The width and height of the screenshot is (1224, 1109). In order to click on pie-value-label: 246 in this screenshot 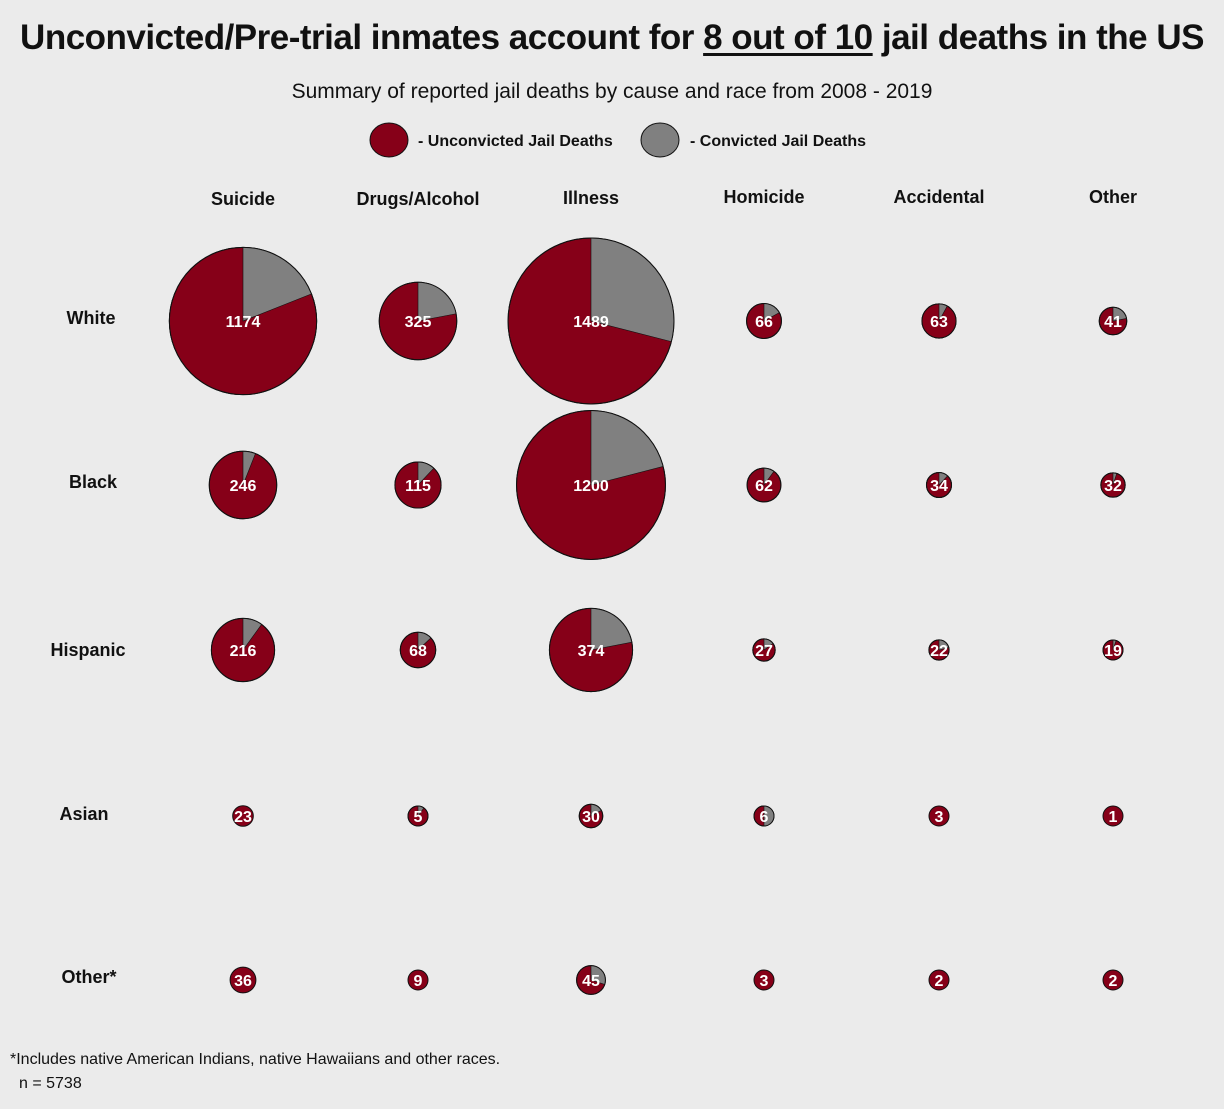, I will do `click(243, 486)`.